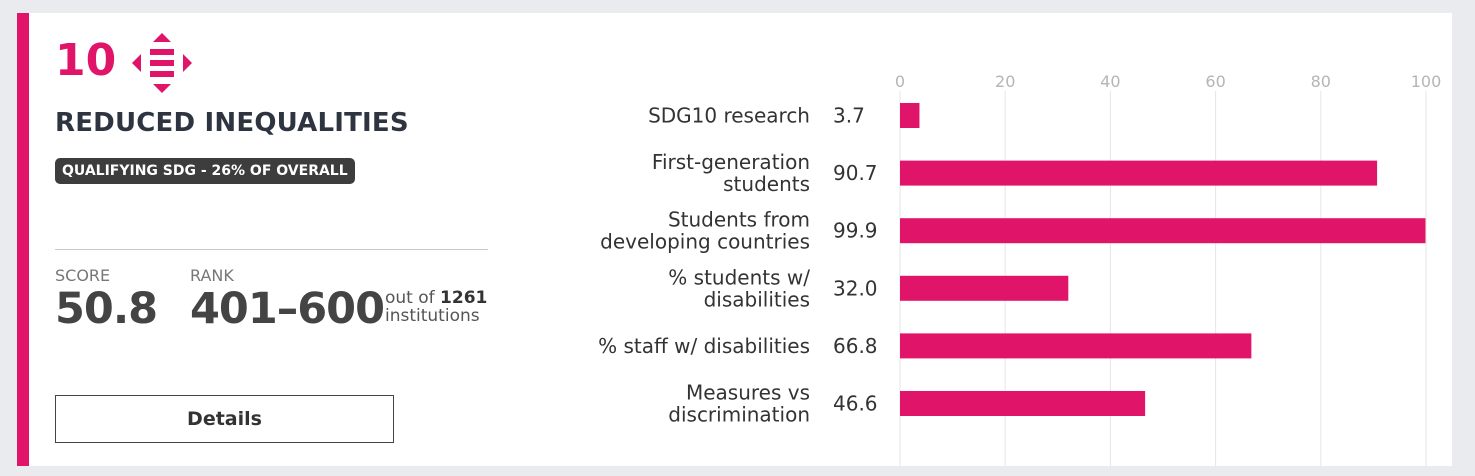  Describe the element at coordinates (224, 419) in the screenshot. I see `details-button: Details` at that location.